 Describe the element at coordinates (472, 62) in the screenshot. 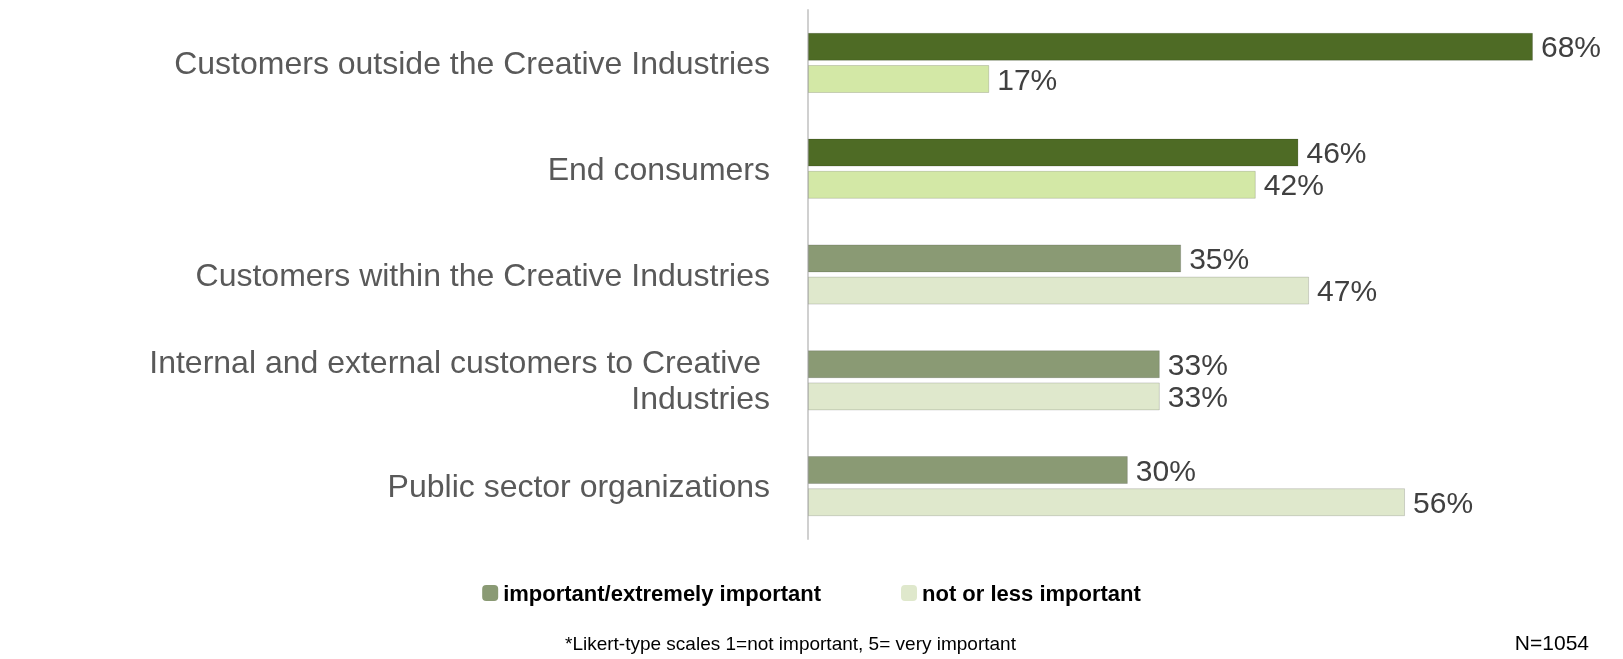

I see `y-tick-label: Customers outside the Creative Industries` at that location.